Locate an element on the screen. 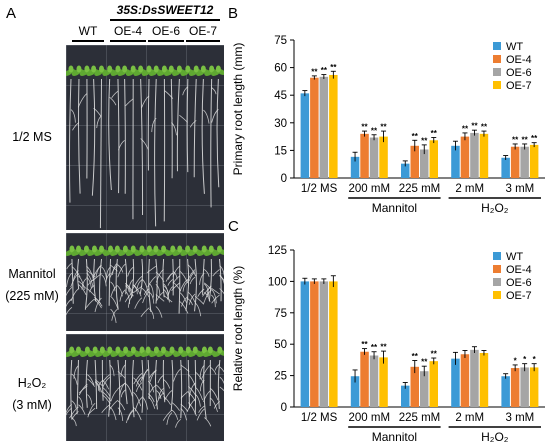  y-tick-label: 50 is located at coordinates (280, 345).